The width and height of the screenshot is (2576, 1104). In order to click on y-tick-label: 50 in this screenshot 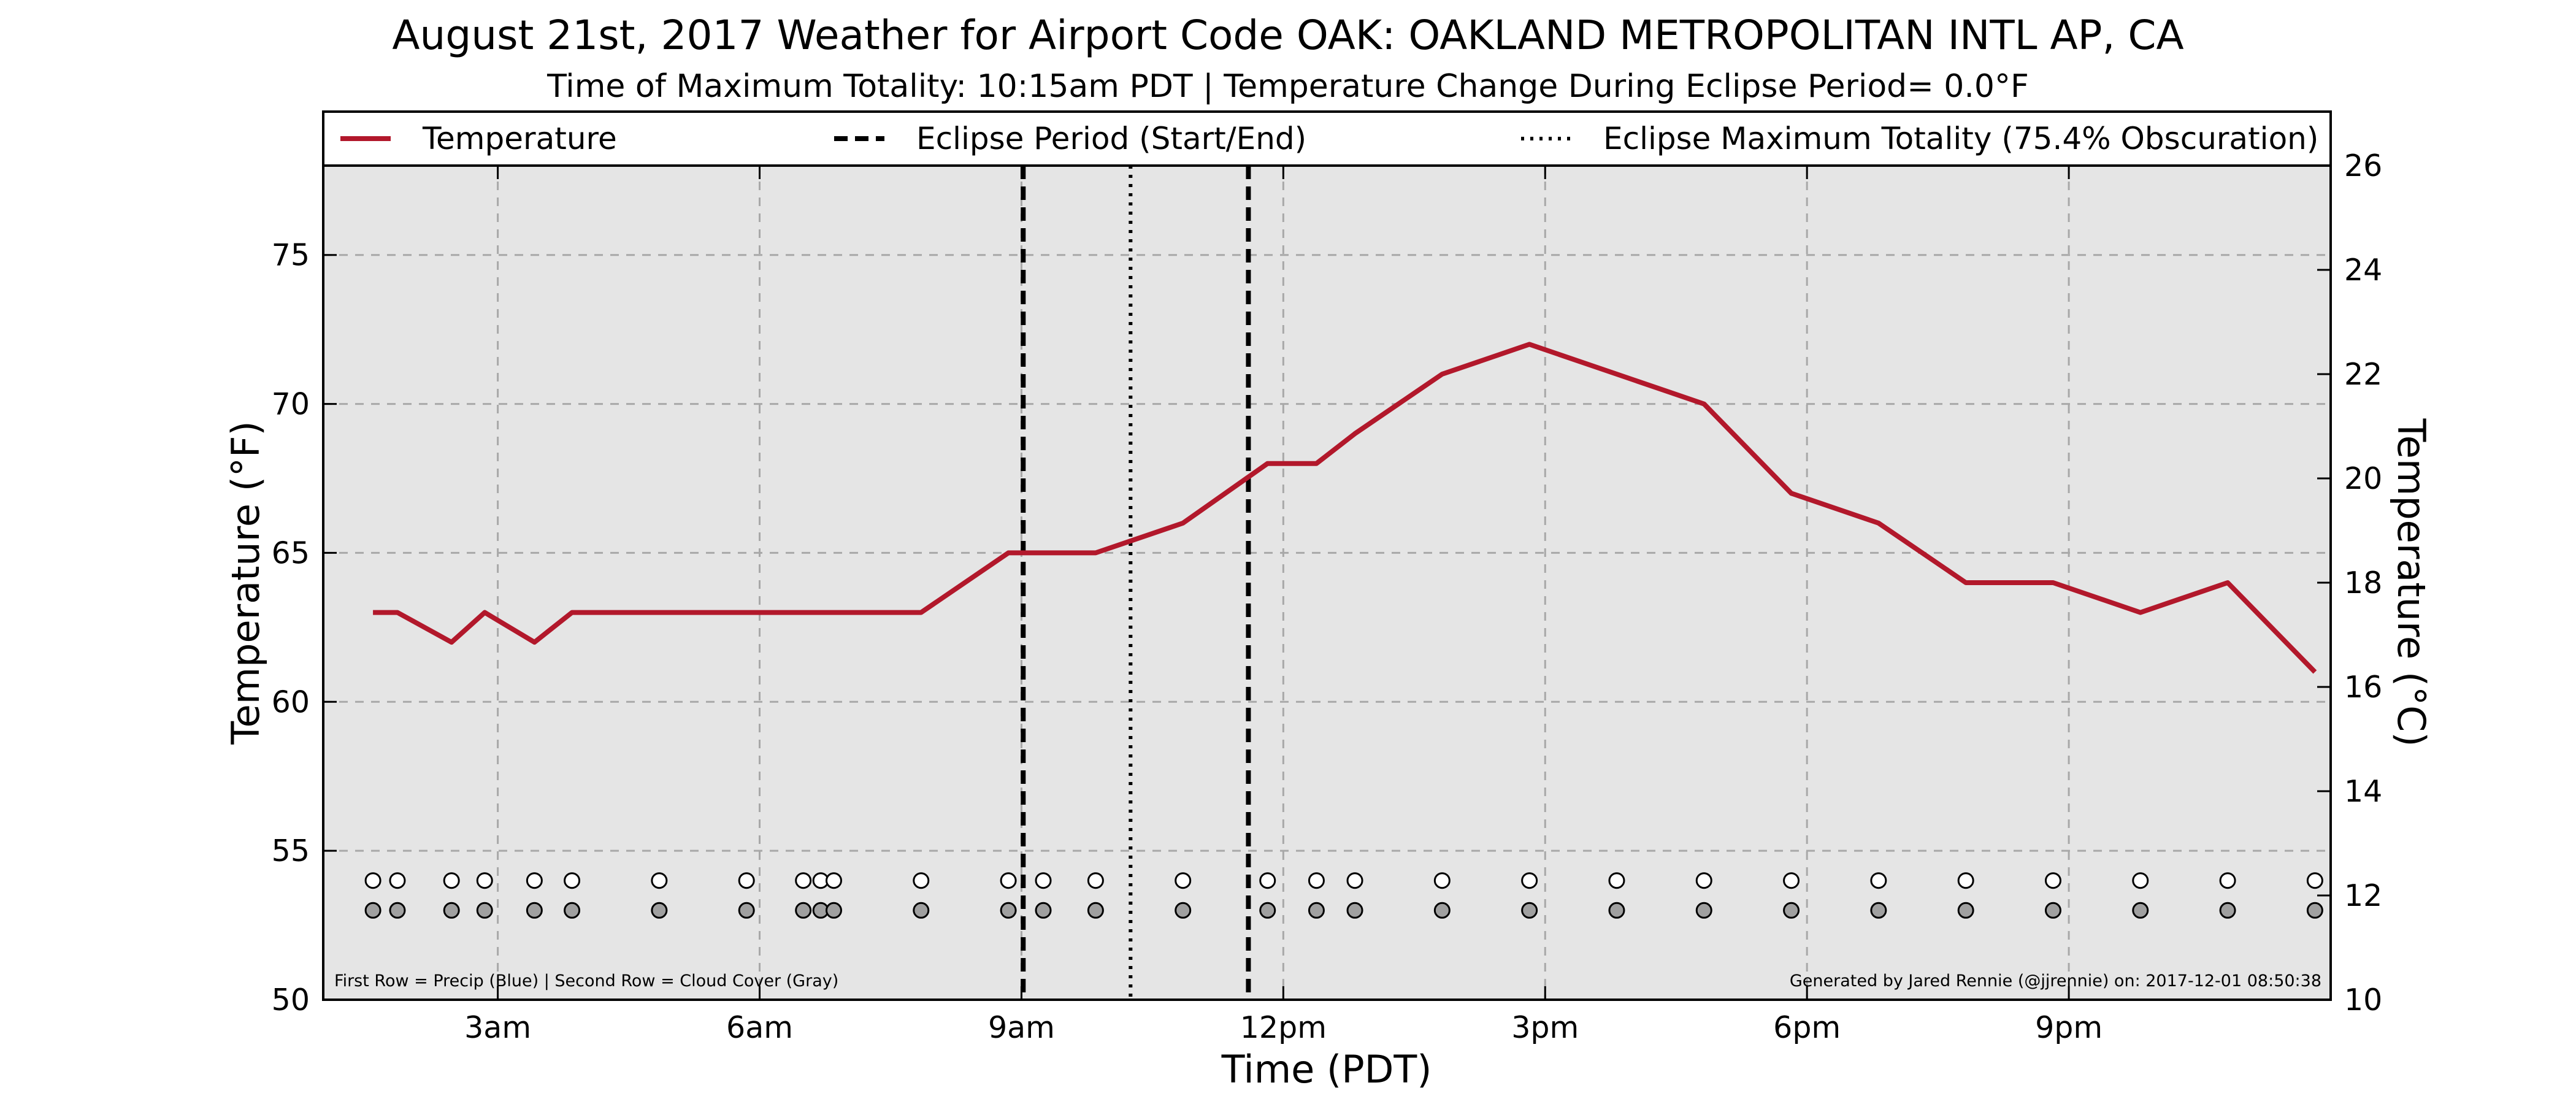, I will do `click(291, 1000)`.